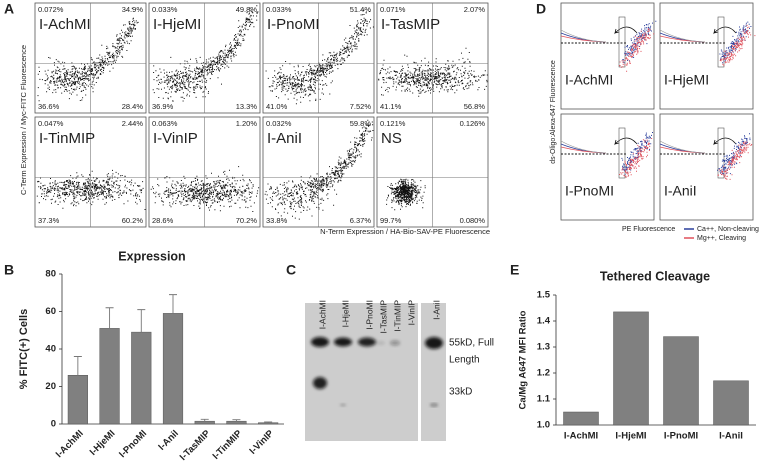 Image resolution: width=763 pixels, height=461 pixels. I want to click on lane-label: I-AchMI, so click(322, 314).